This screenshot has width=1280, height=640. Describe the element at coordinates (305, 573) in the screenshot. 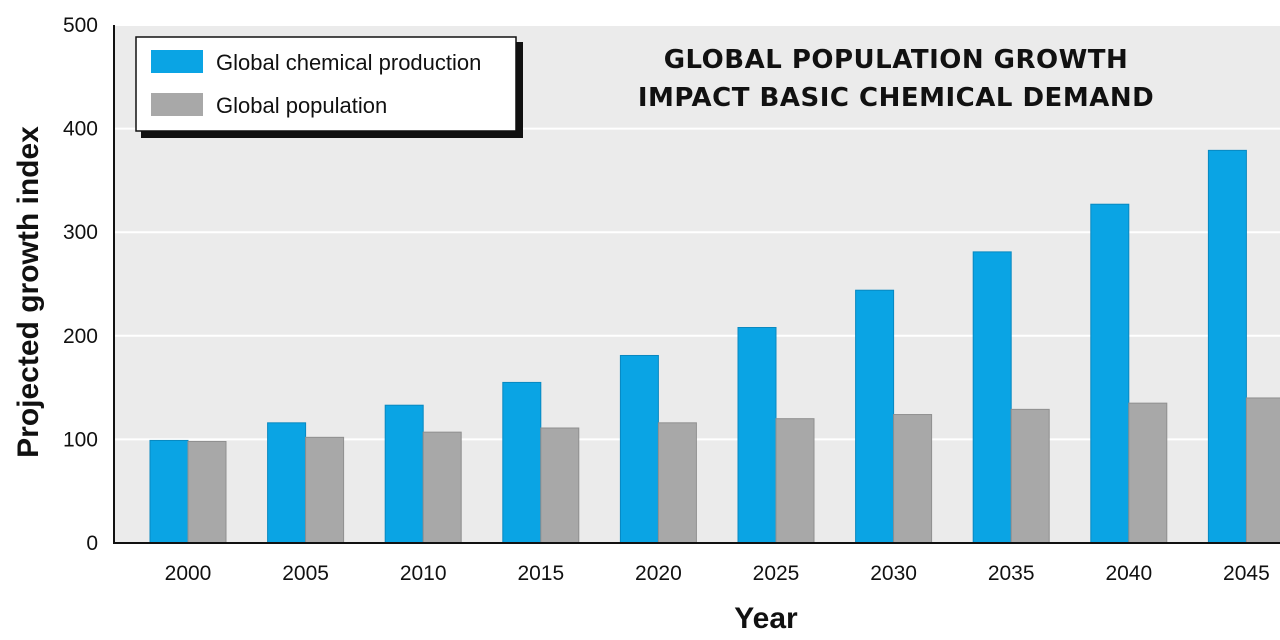

I see `x-tick-label: 2005` at that location.